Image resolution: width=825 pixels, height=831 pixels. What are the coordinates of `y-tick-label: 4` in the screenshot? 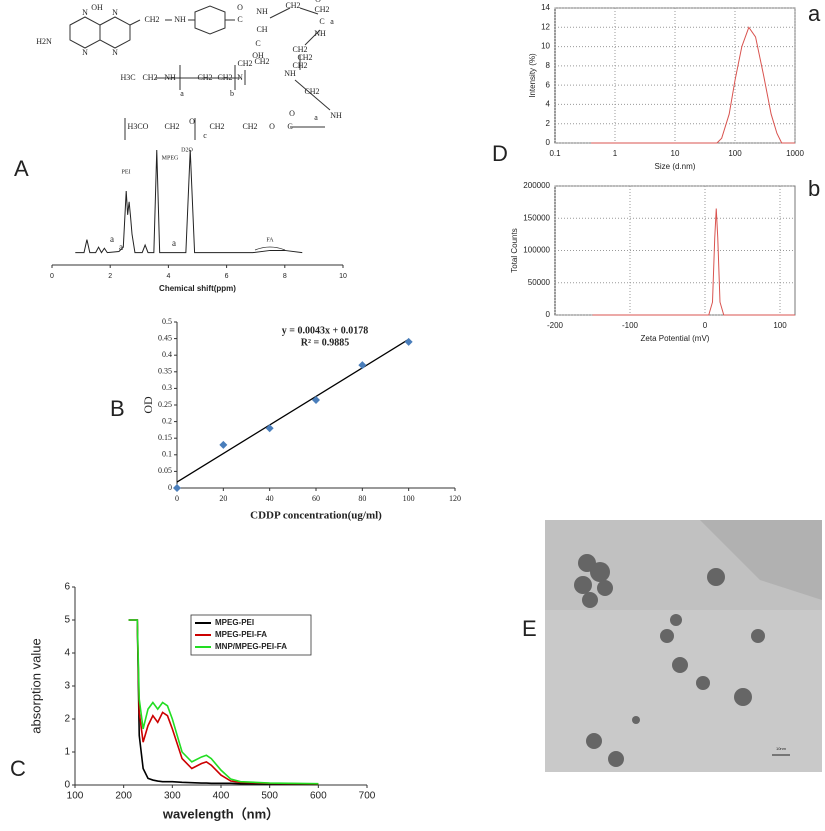 It's located at (548, 104).